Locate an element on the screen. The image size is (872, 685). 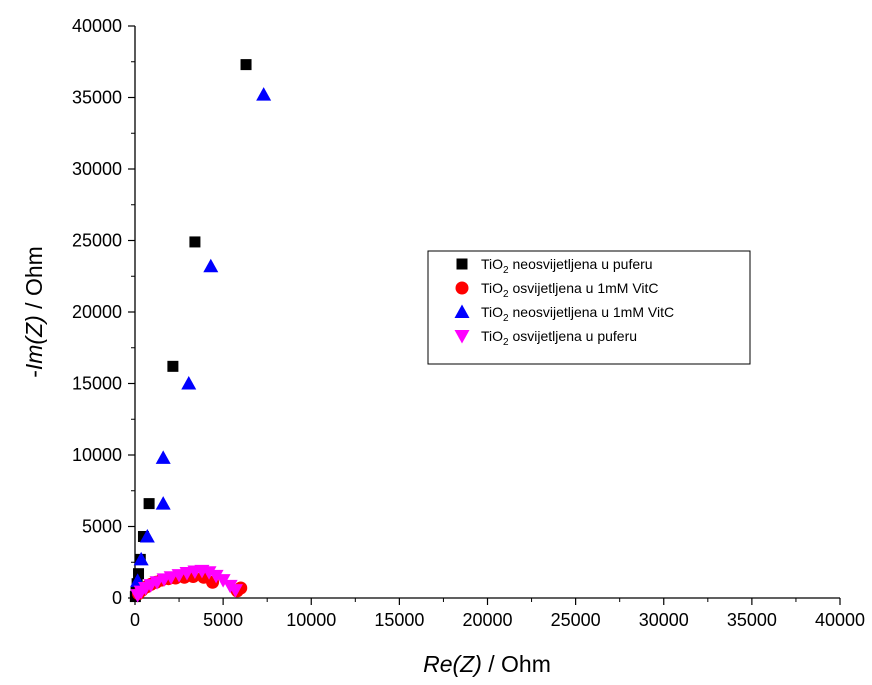
y-tick-label: 40000 is located at coordinates (97, 26).